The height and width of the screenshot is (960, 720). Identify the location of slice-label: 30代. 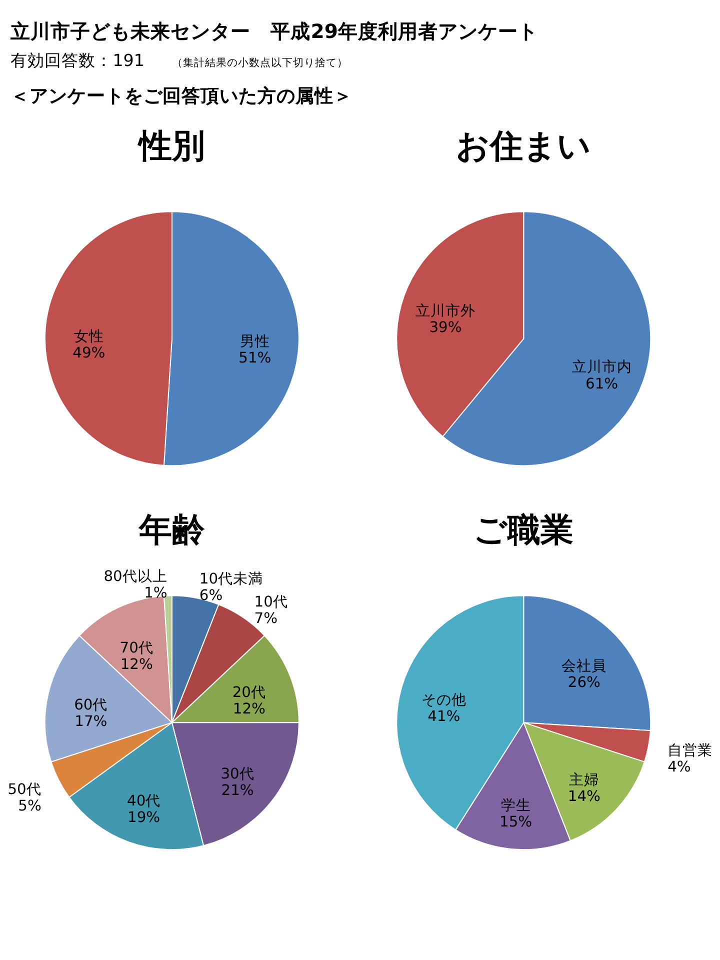
(237, 773).